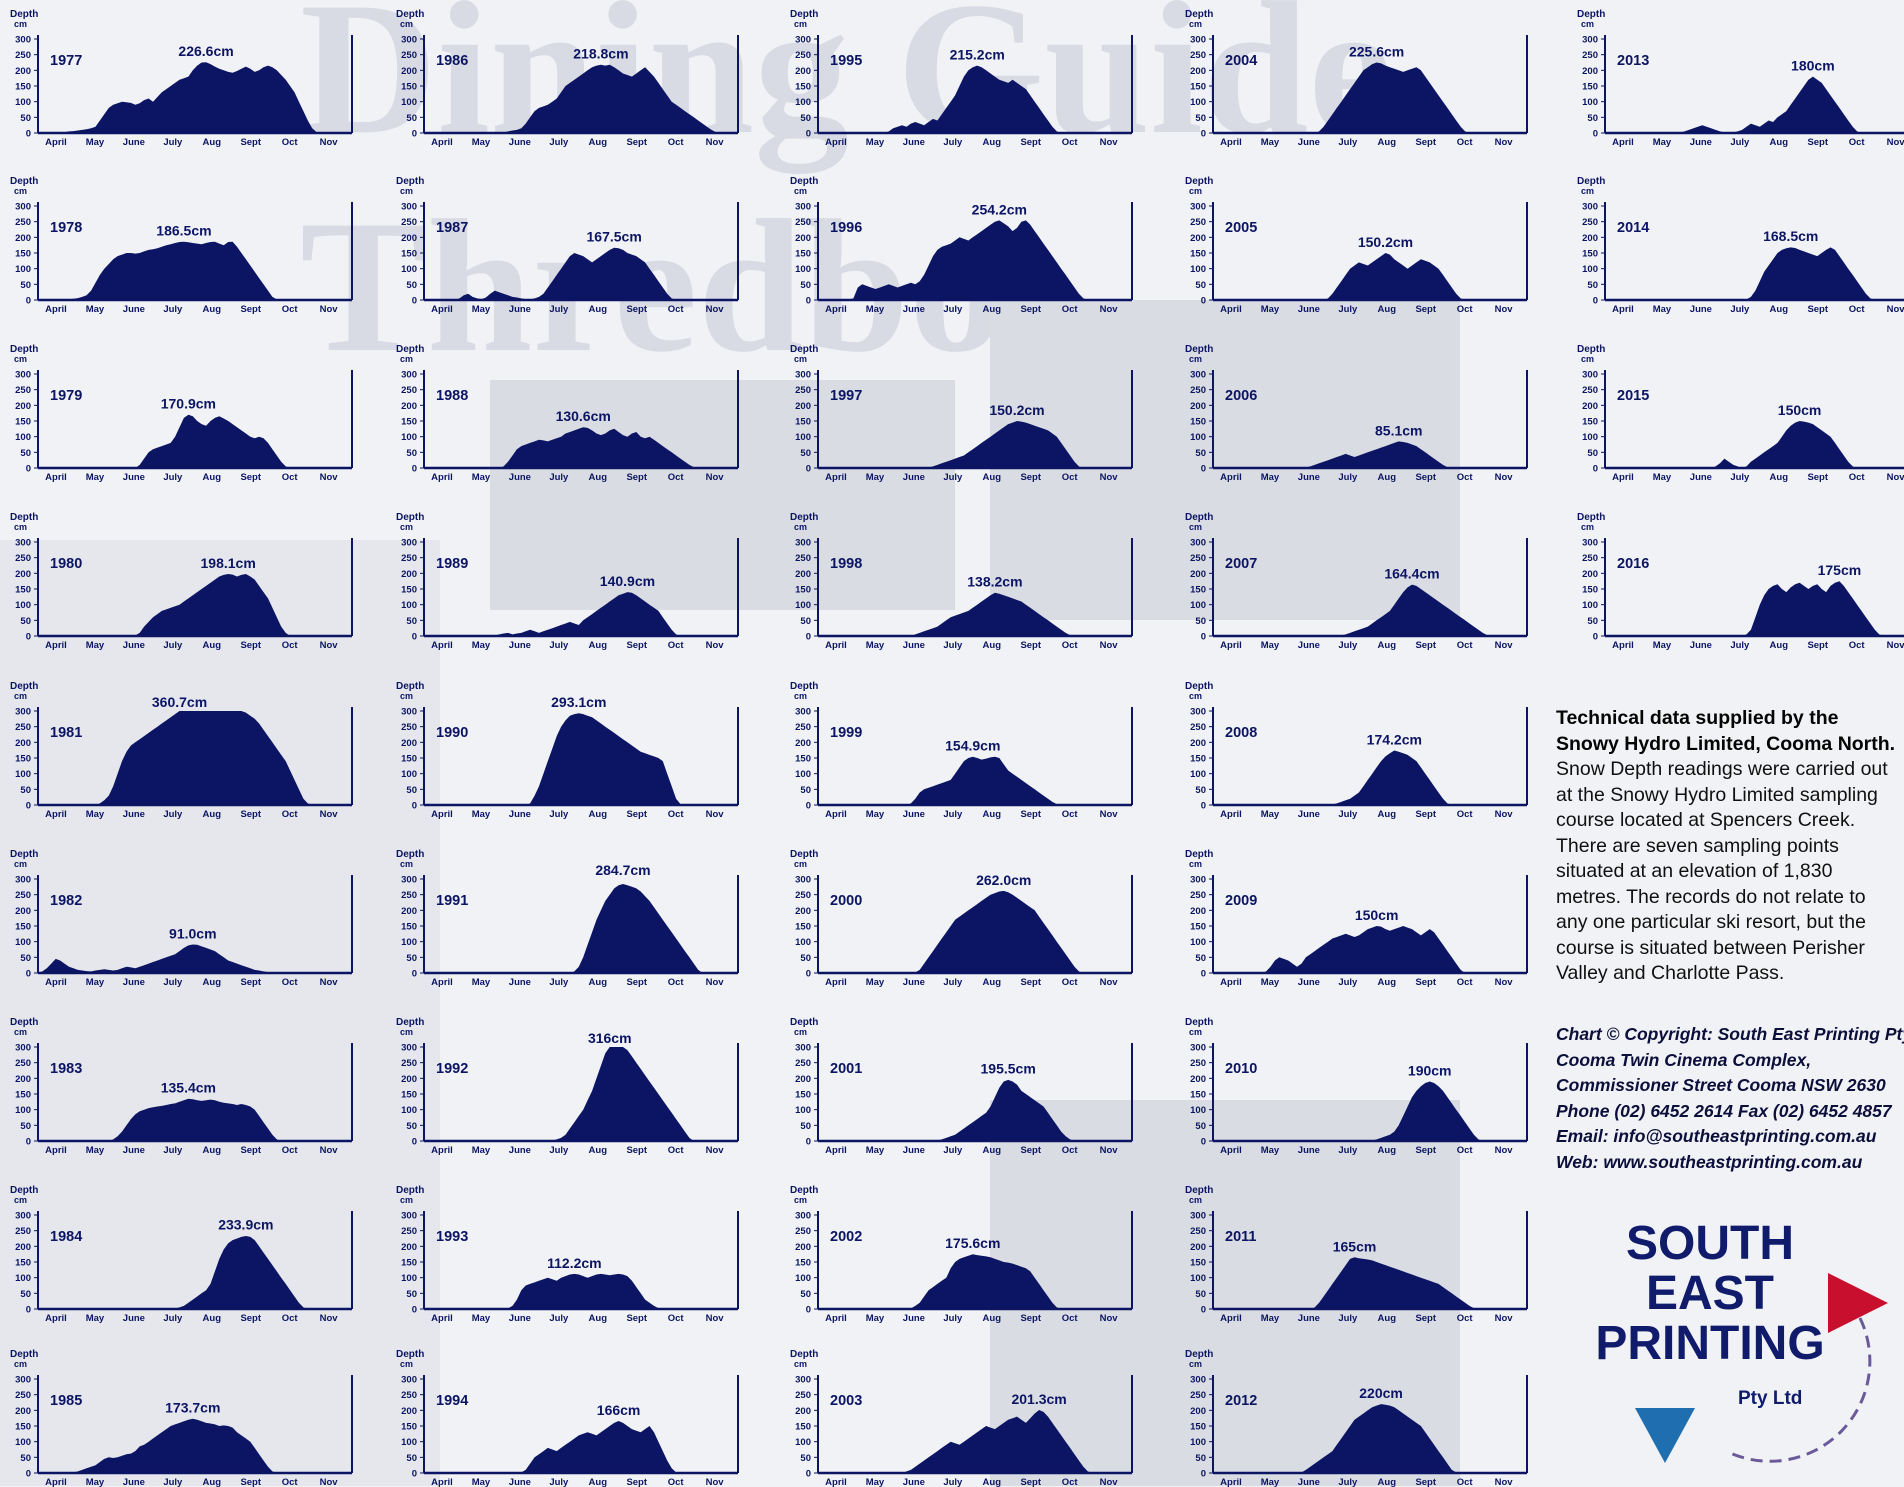 The height and width of the screenshot is (1487, 1904). Describe the element at coordinates (1710, 1343) in the screenshot. I see `logo-word-printing: PRINTING` at that location.